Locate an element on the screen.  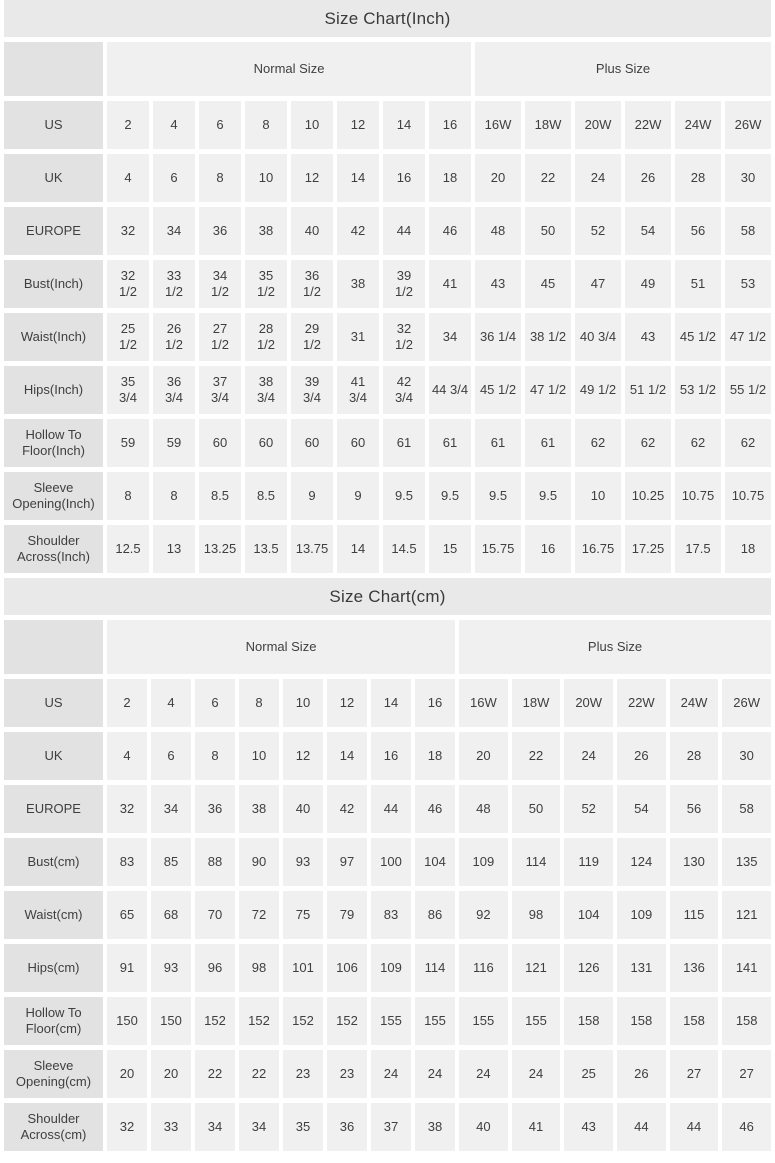
row-label-cell: Bust(Inch) is located at coordinates (53, 284).